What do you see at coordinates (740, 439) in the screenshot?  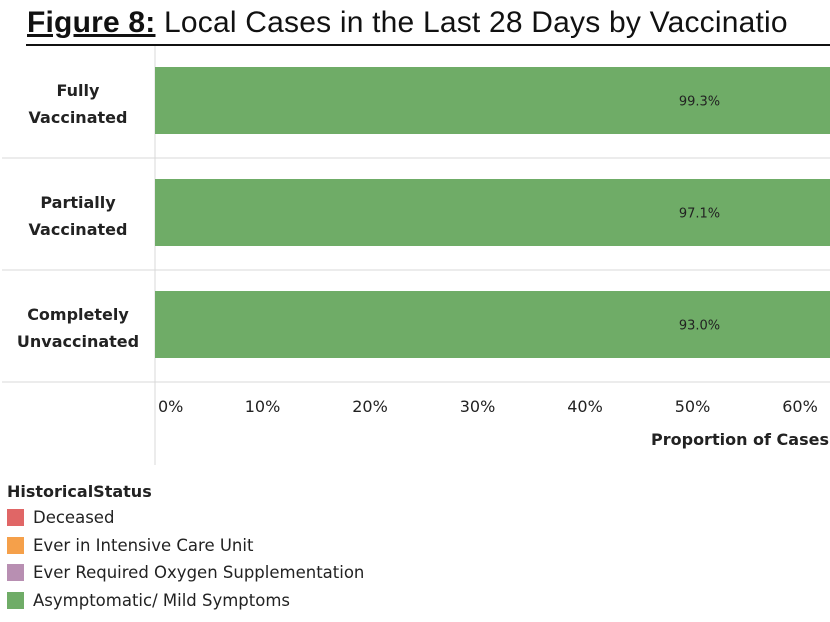 I see `x-axis-title: Proportion of Cases` at bounding box center [740, 439].